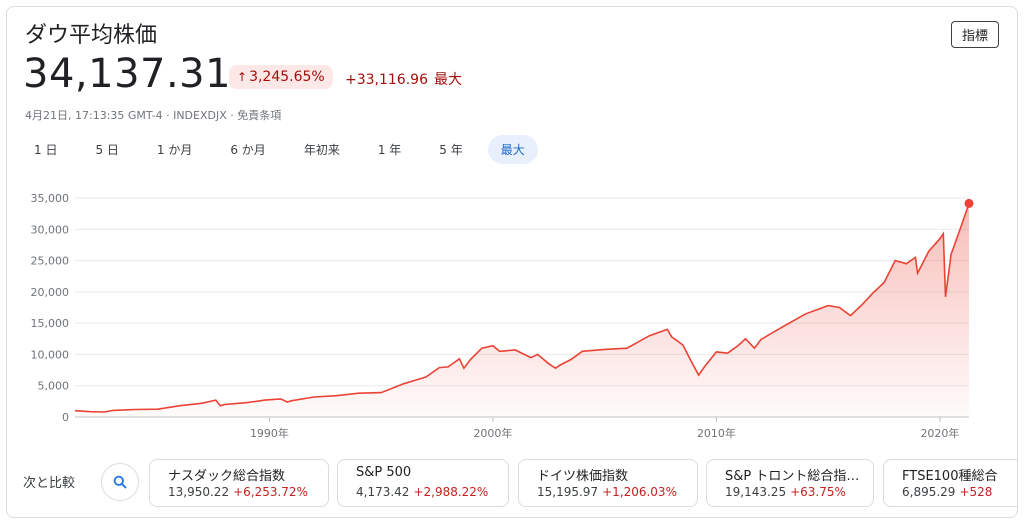  I want to click on range-6m: 6 か月, so click(248, 150).